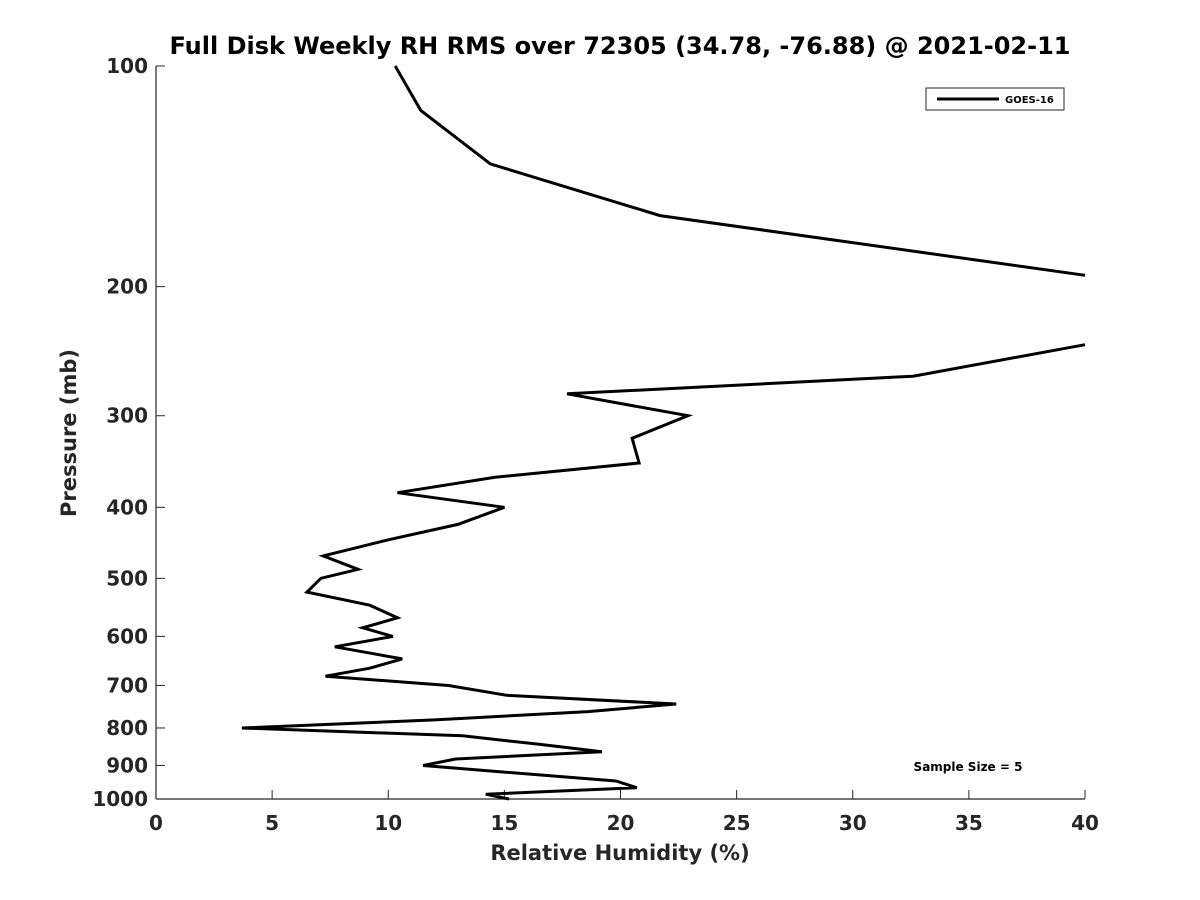  What do you see at coordinates (127, 416) in the screenshot?
I see `y-tick-label: 300` at bounding box center [127, 416].